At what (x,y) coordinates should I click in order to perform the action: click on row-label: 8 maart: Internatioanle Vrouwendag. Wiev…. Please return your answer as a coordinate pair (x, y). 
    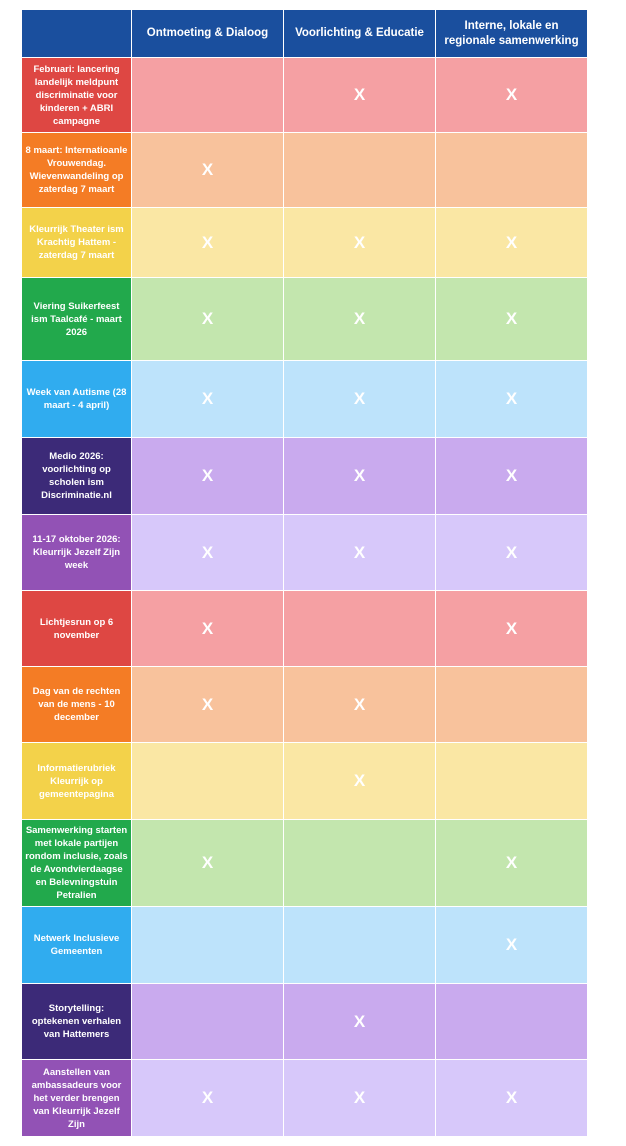
    Looking at the image, I should click on (76, 170).